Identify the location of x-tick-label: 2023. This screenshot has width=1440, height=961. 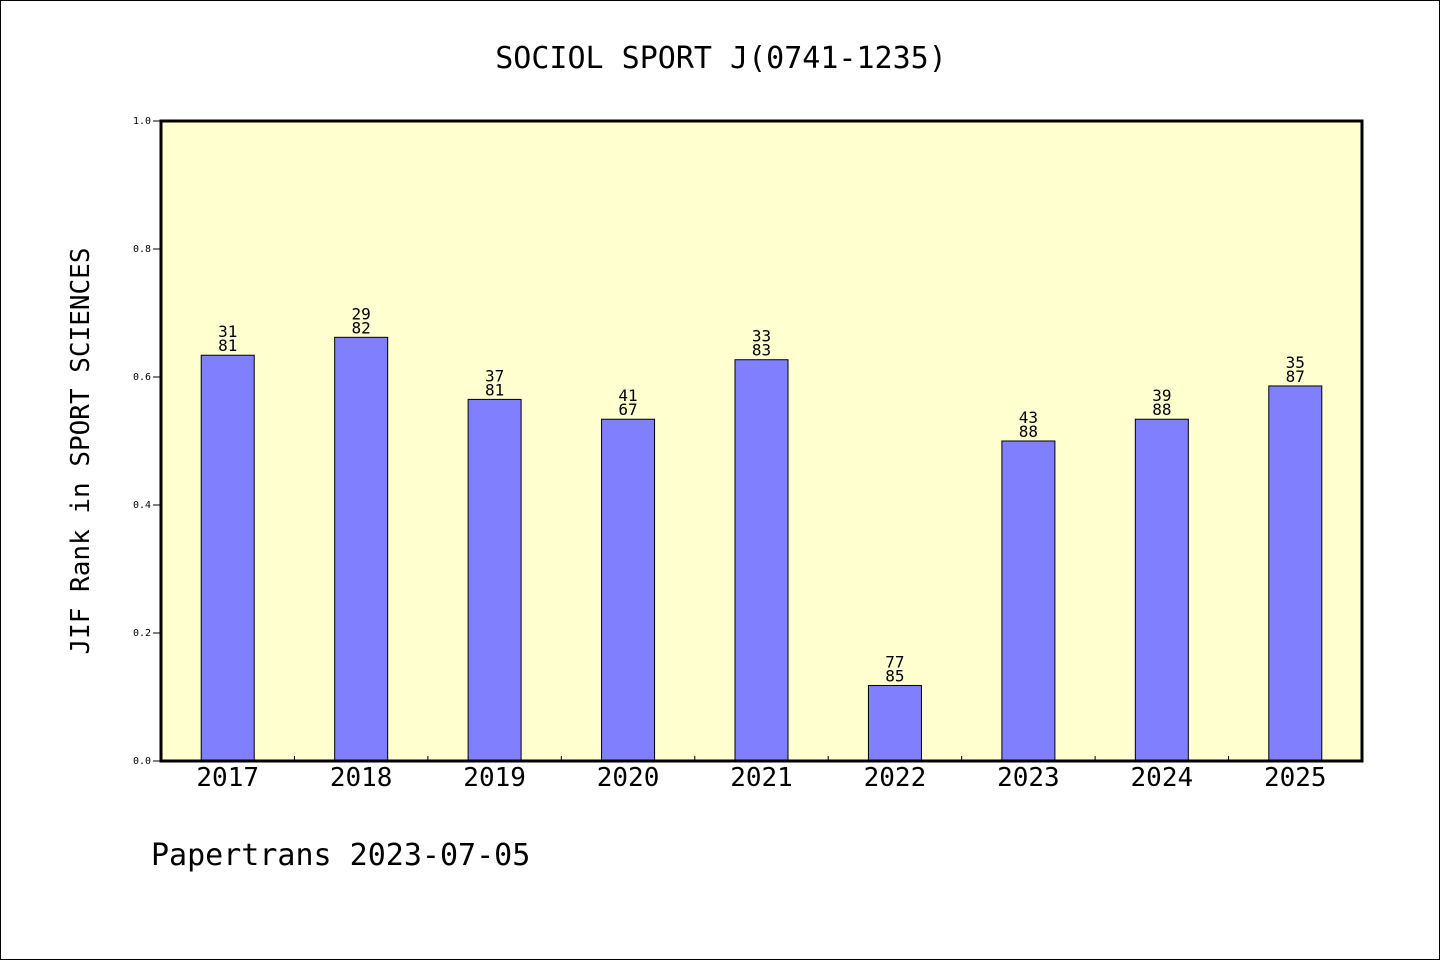
(1028, 778).